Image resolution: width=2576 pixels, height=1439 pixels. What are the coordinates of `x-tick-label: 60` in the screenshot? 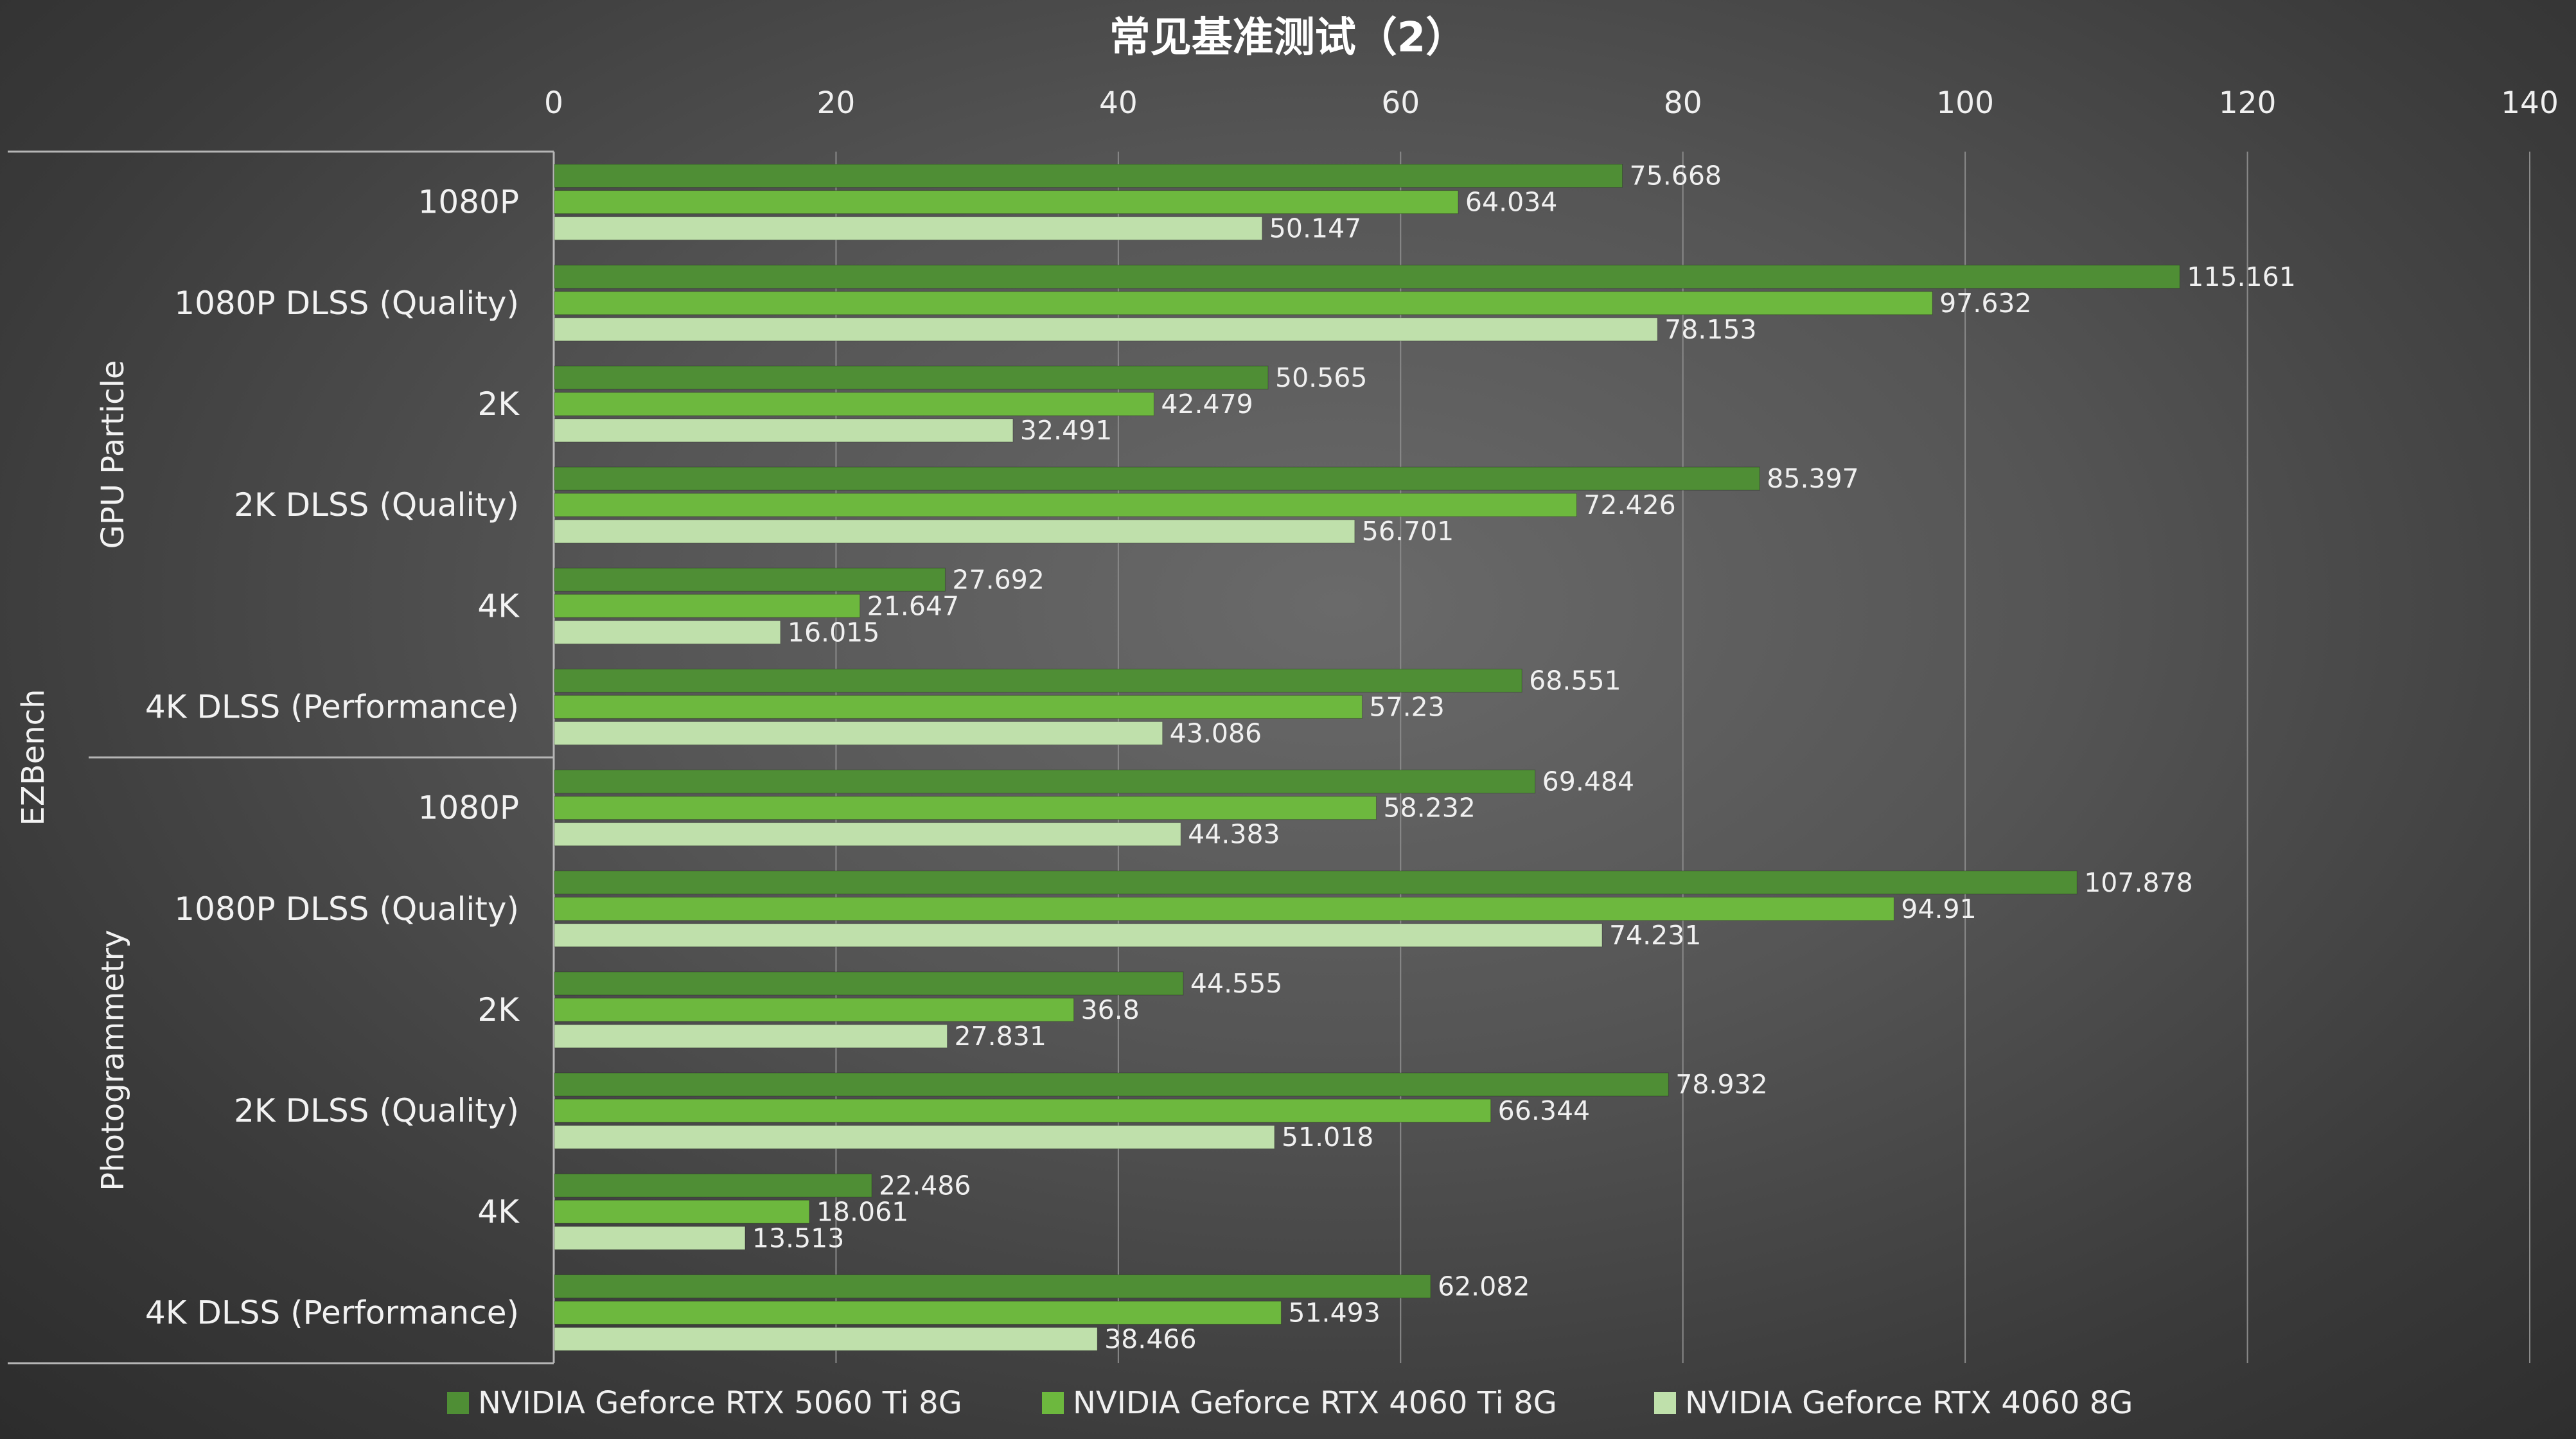 It's located at (1400, 103).